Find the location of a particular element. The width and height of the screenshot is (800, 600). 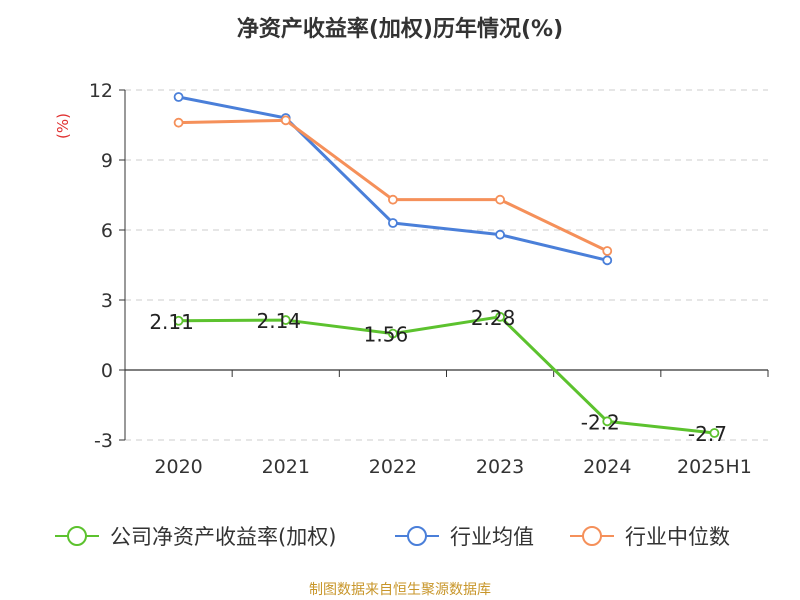

y-axis-label: (%) is located at coordinates (63, 126).